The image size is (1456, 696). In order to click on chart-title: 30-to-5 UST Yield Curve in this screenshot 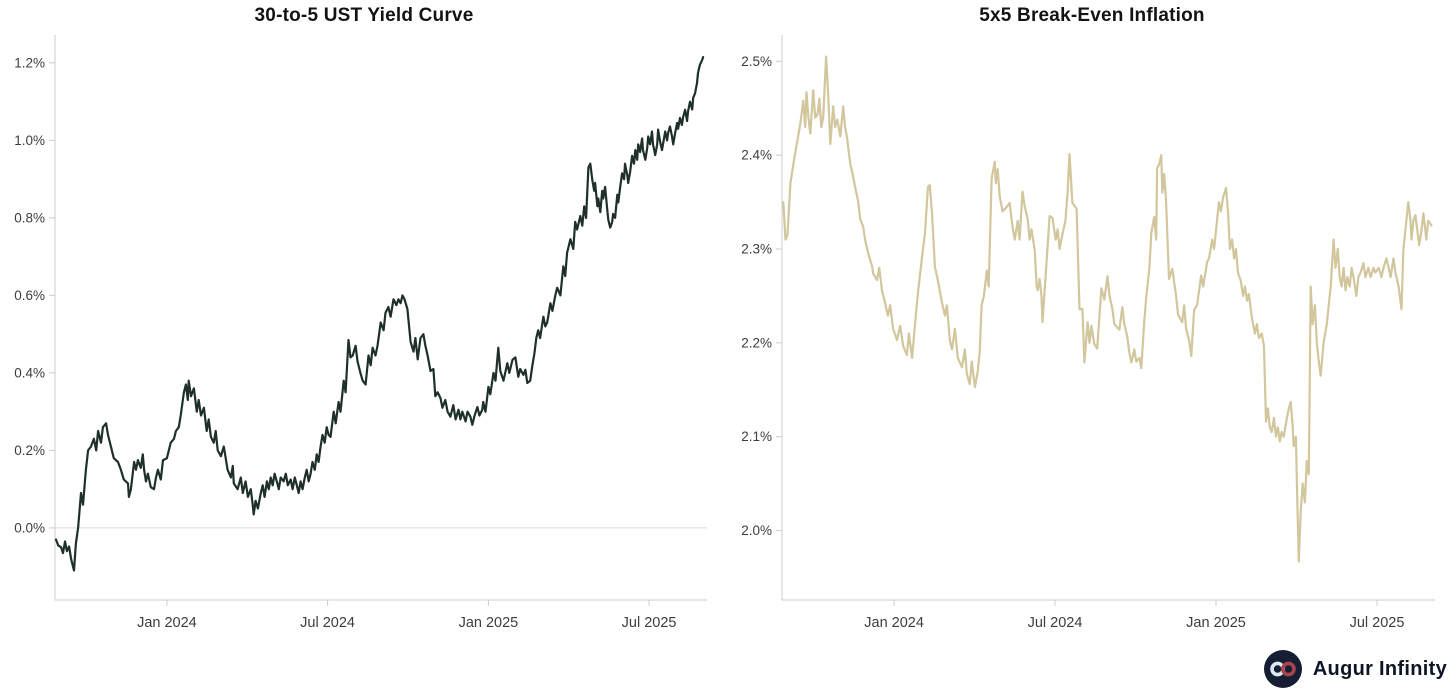, I will do `click(364, 15)`.